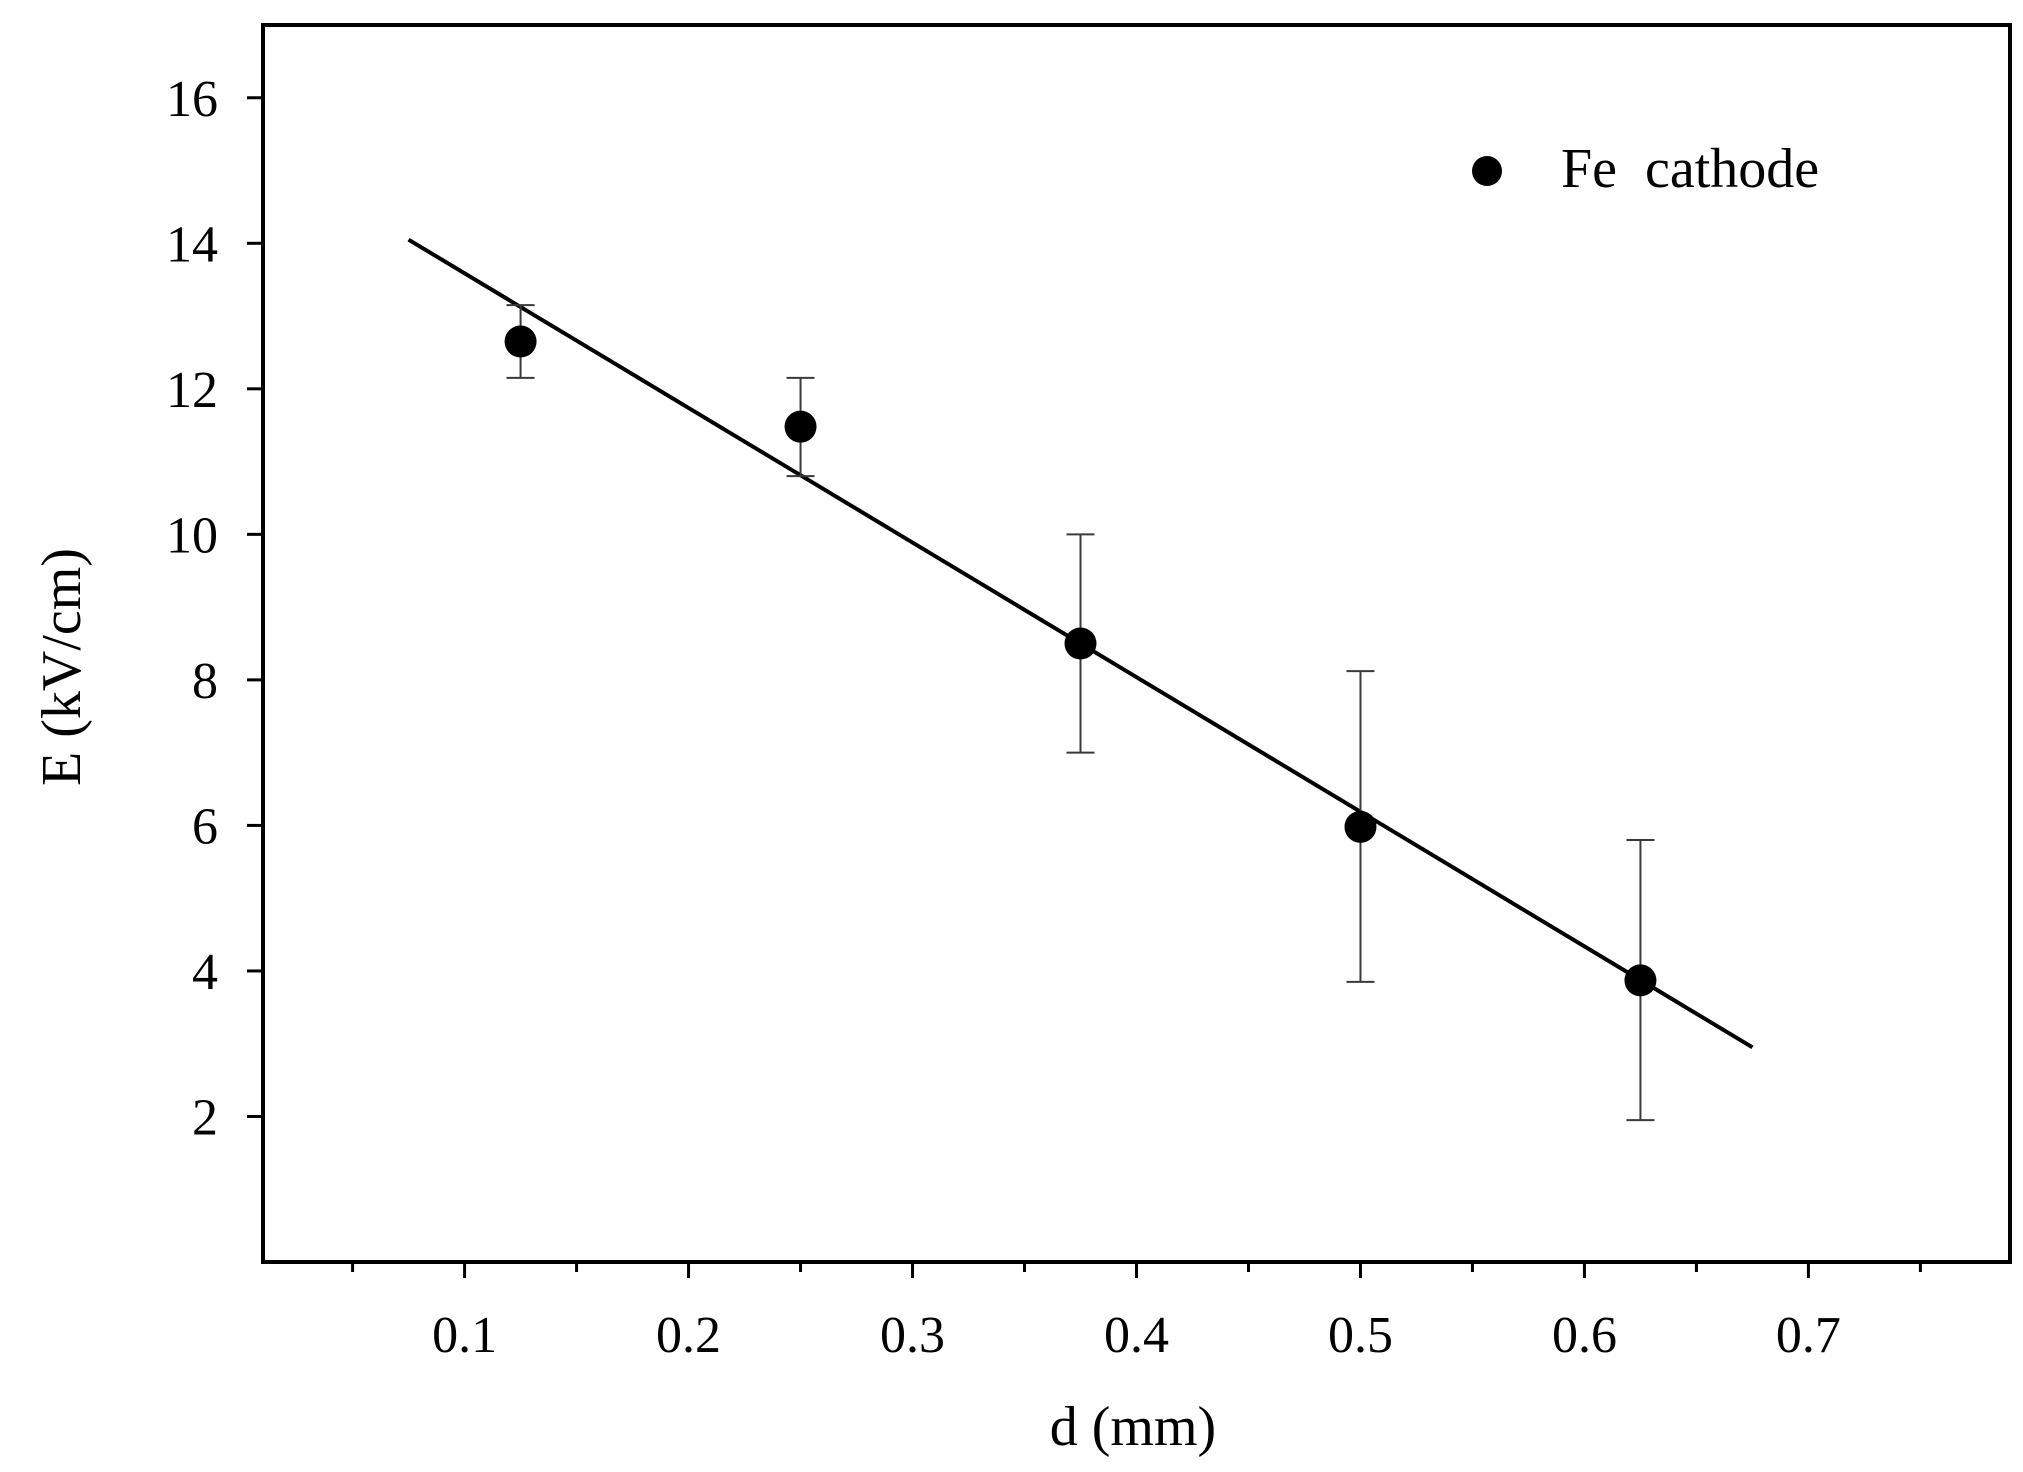 This screenshot has height=1472, width=2023. What do you see at coordinates (1136, 1335) in the screenshot?
I see `x-tick-label: 0.4` at bounding box center [1136, 1335].